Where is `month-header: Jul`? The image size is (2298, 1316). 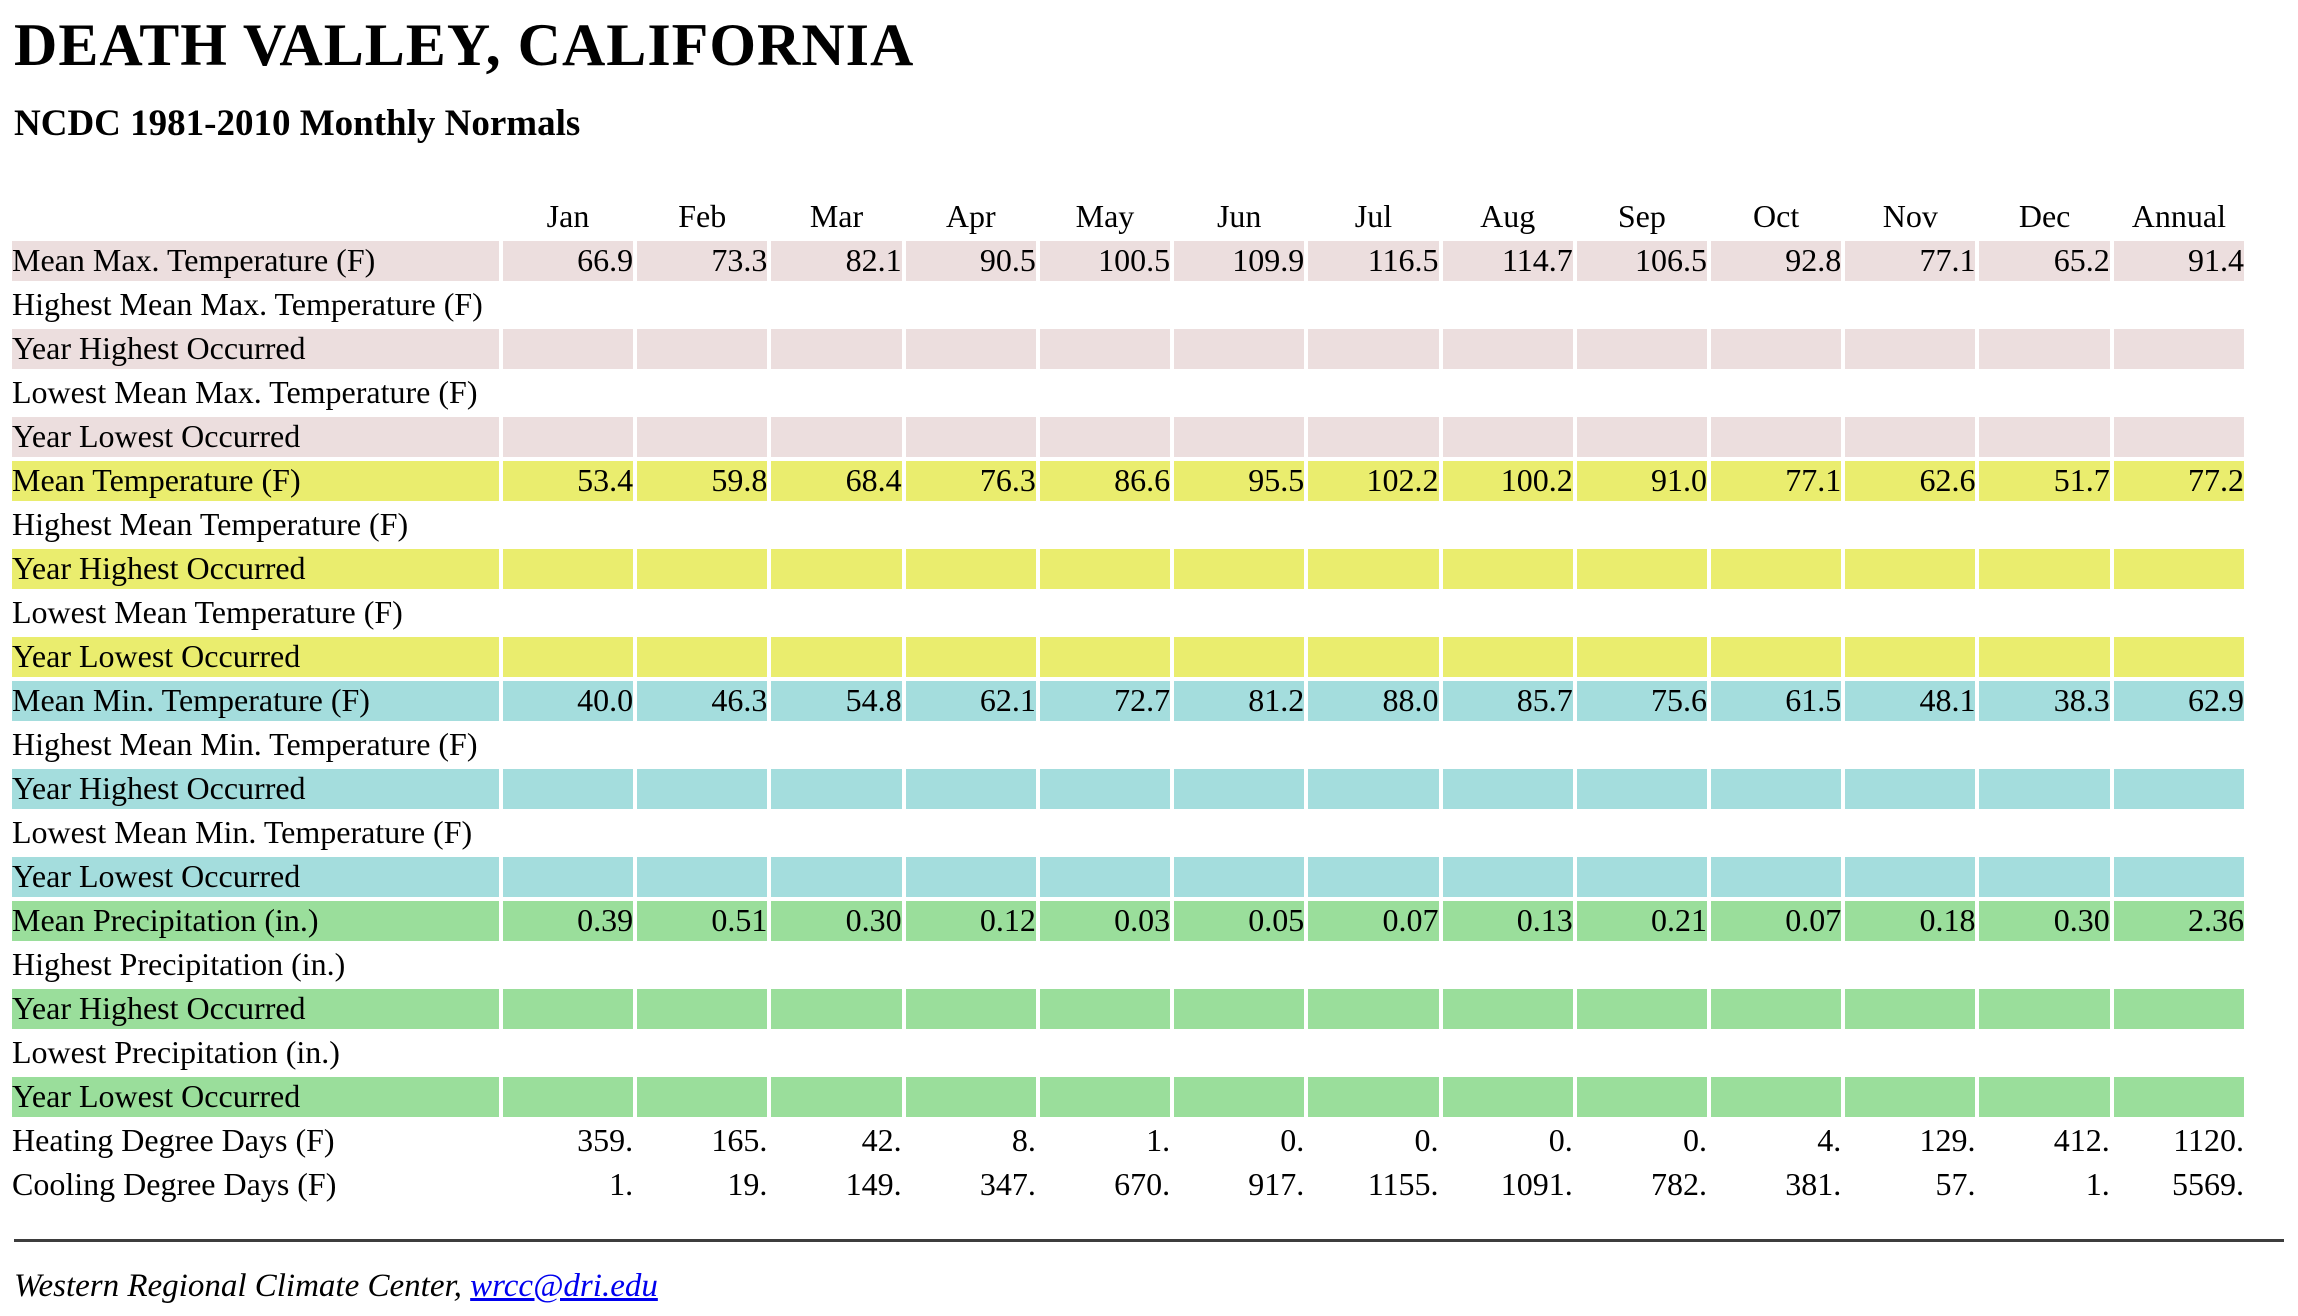
month-header: Jul is located at coordinates (1373, 216).